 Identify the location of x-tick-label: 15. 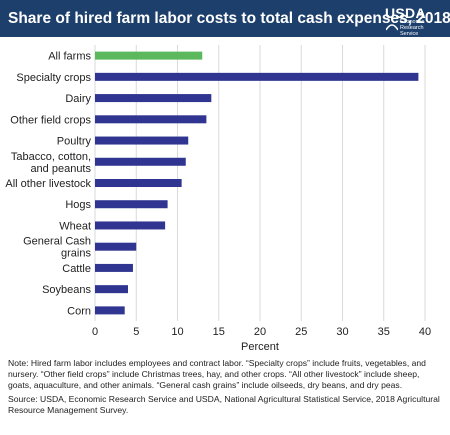
(219, 332).